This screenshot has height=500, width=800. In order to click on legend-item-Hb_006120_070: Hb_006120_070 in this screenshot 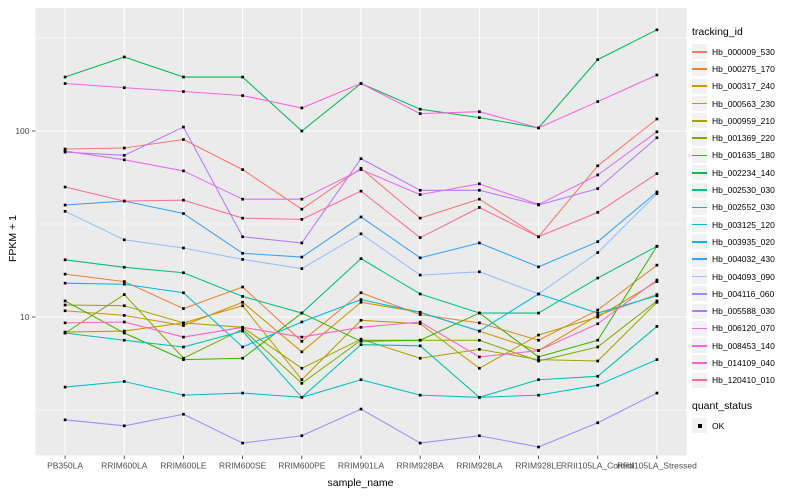, I will do `click(745, 328)`.